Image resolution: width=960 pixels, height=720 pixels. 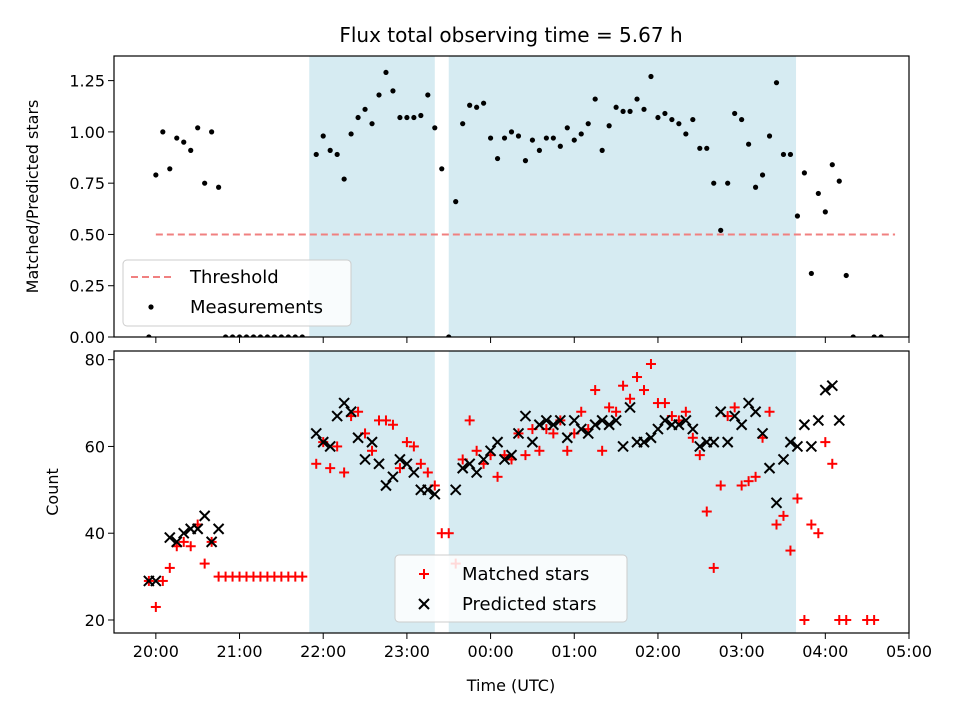 I want to click on legend-measurements-swatch, so click(x=151, y=307).